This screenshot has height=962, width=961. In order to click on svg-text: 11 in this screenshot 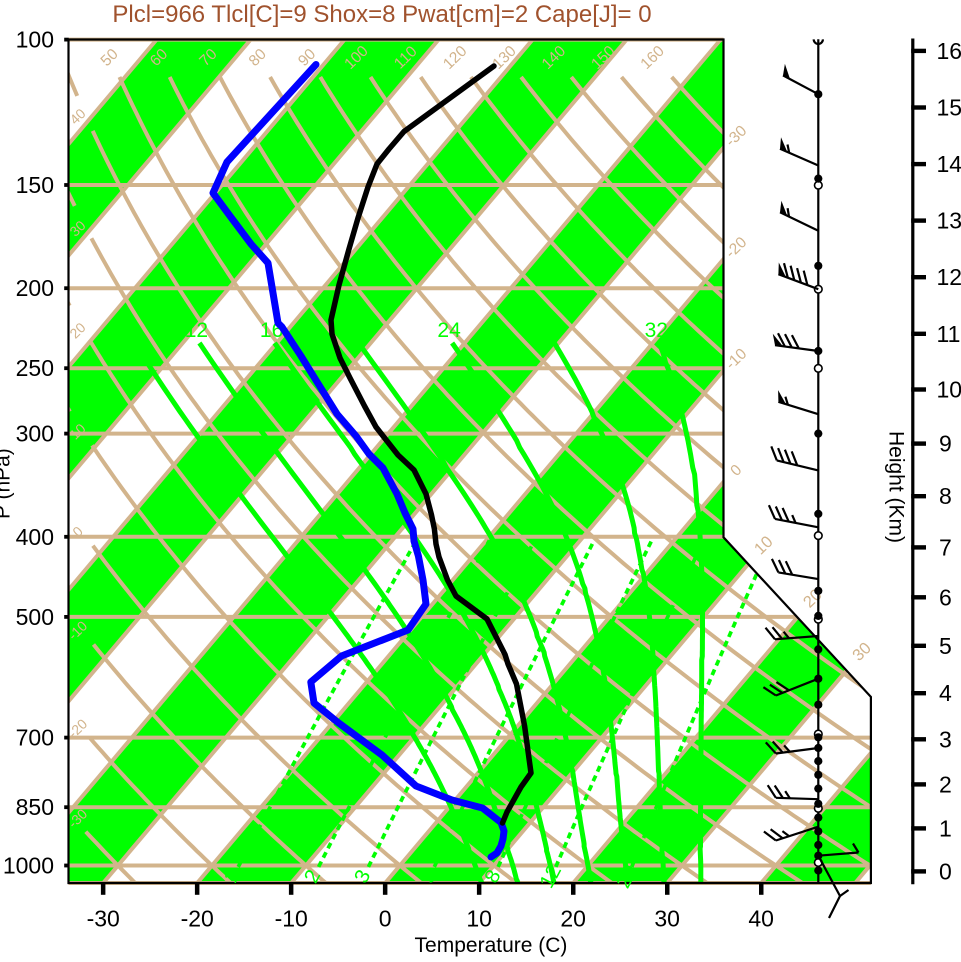, I will do `click(949, 334)`.